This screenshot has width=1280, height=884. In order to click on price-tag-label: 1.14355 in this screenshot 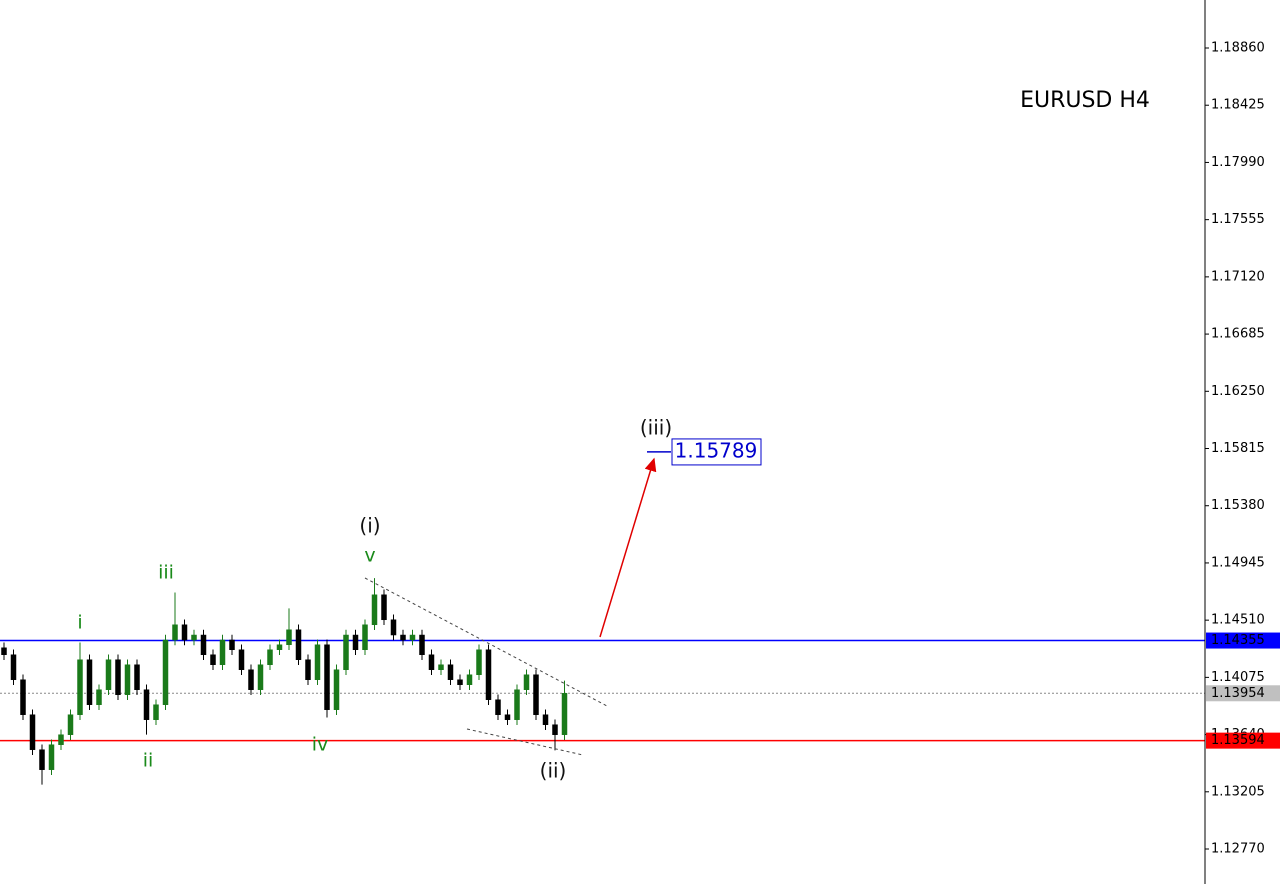, I will do `click(1238, 640)`.